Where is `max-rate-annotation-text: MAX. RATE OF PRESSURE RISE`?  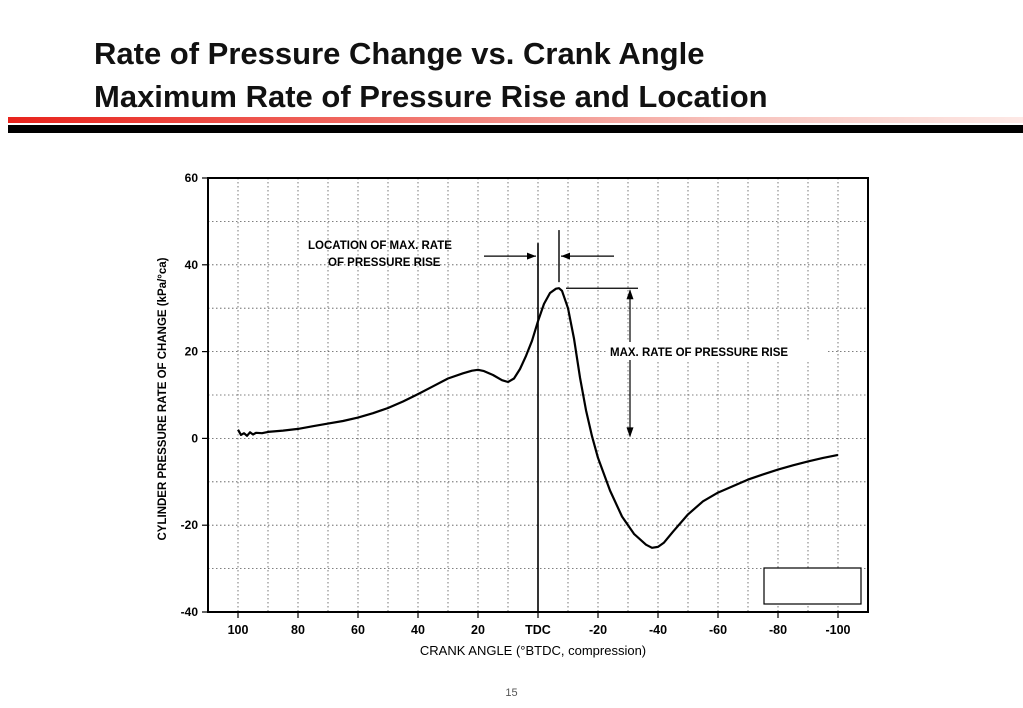
max-rate-annotation-text: MAX. RATE OF PRESSURE RISE is located at coordinates (699, 353).